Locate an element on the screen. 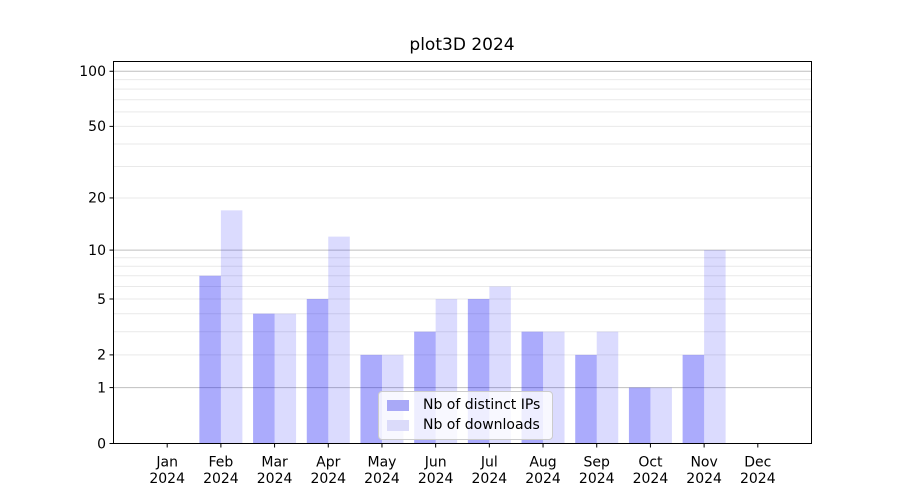 Image resolution: width=900 pixels, height=500 pixels. legend-item-downloads: Nb of downloads is located at coordinates (463, 425).